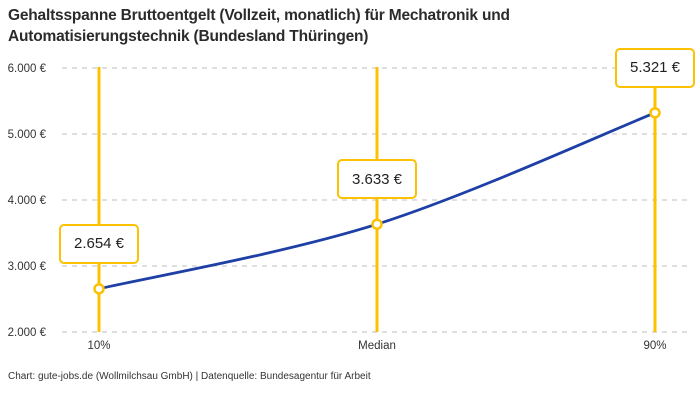  Describe the element at coordinates (27, 69) in the screenshot. I see `y-axis-tick-label: 6.000 €` at that location.